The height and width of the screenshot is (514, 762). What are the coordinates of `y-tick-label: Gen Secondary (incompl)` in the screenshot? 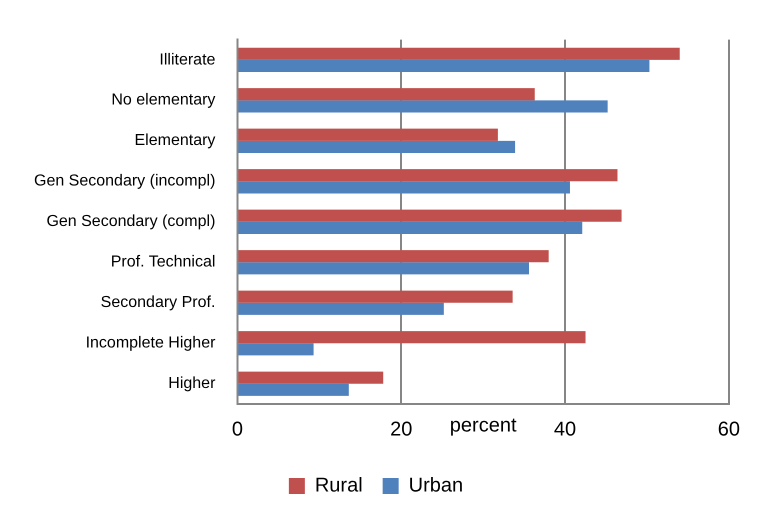 It's located at (125, 181).